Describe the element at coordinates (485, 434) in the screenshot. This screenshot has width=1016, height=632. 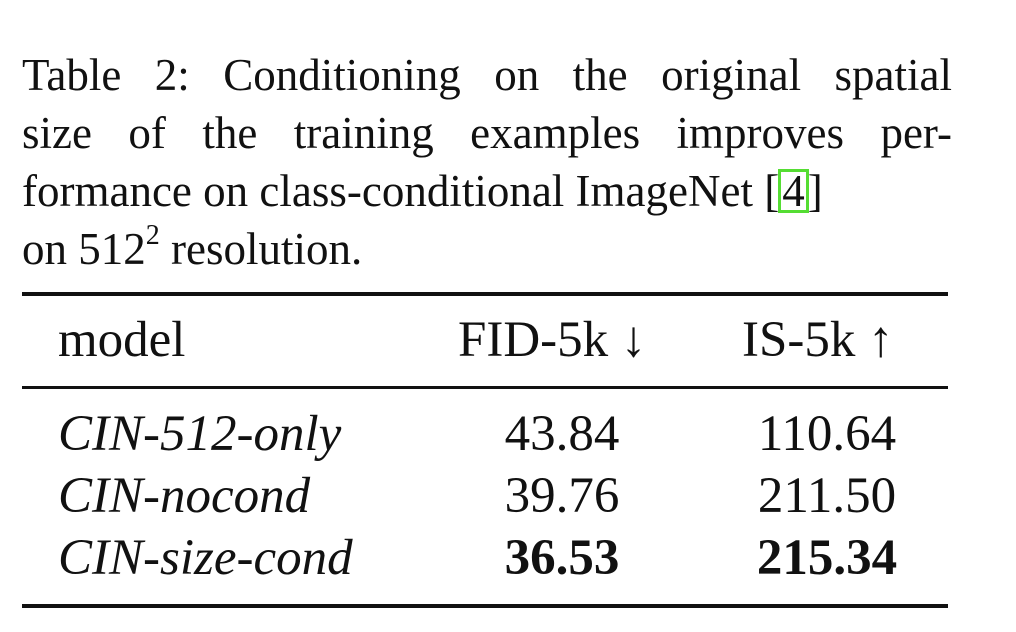
I see `table-row: CIN-512-only 43.84 110.64` at that location.